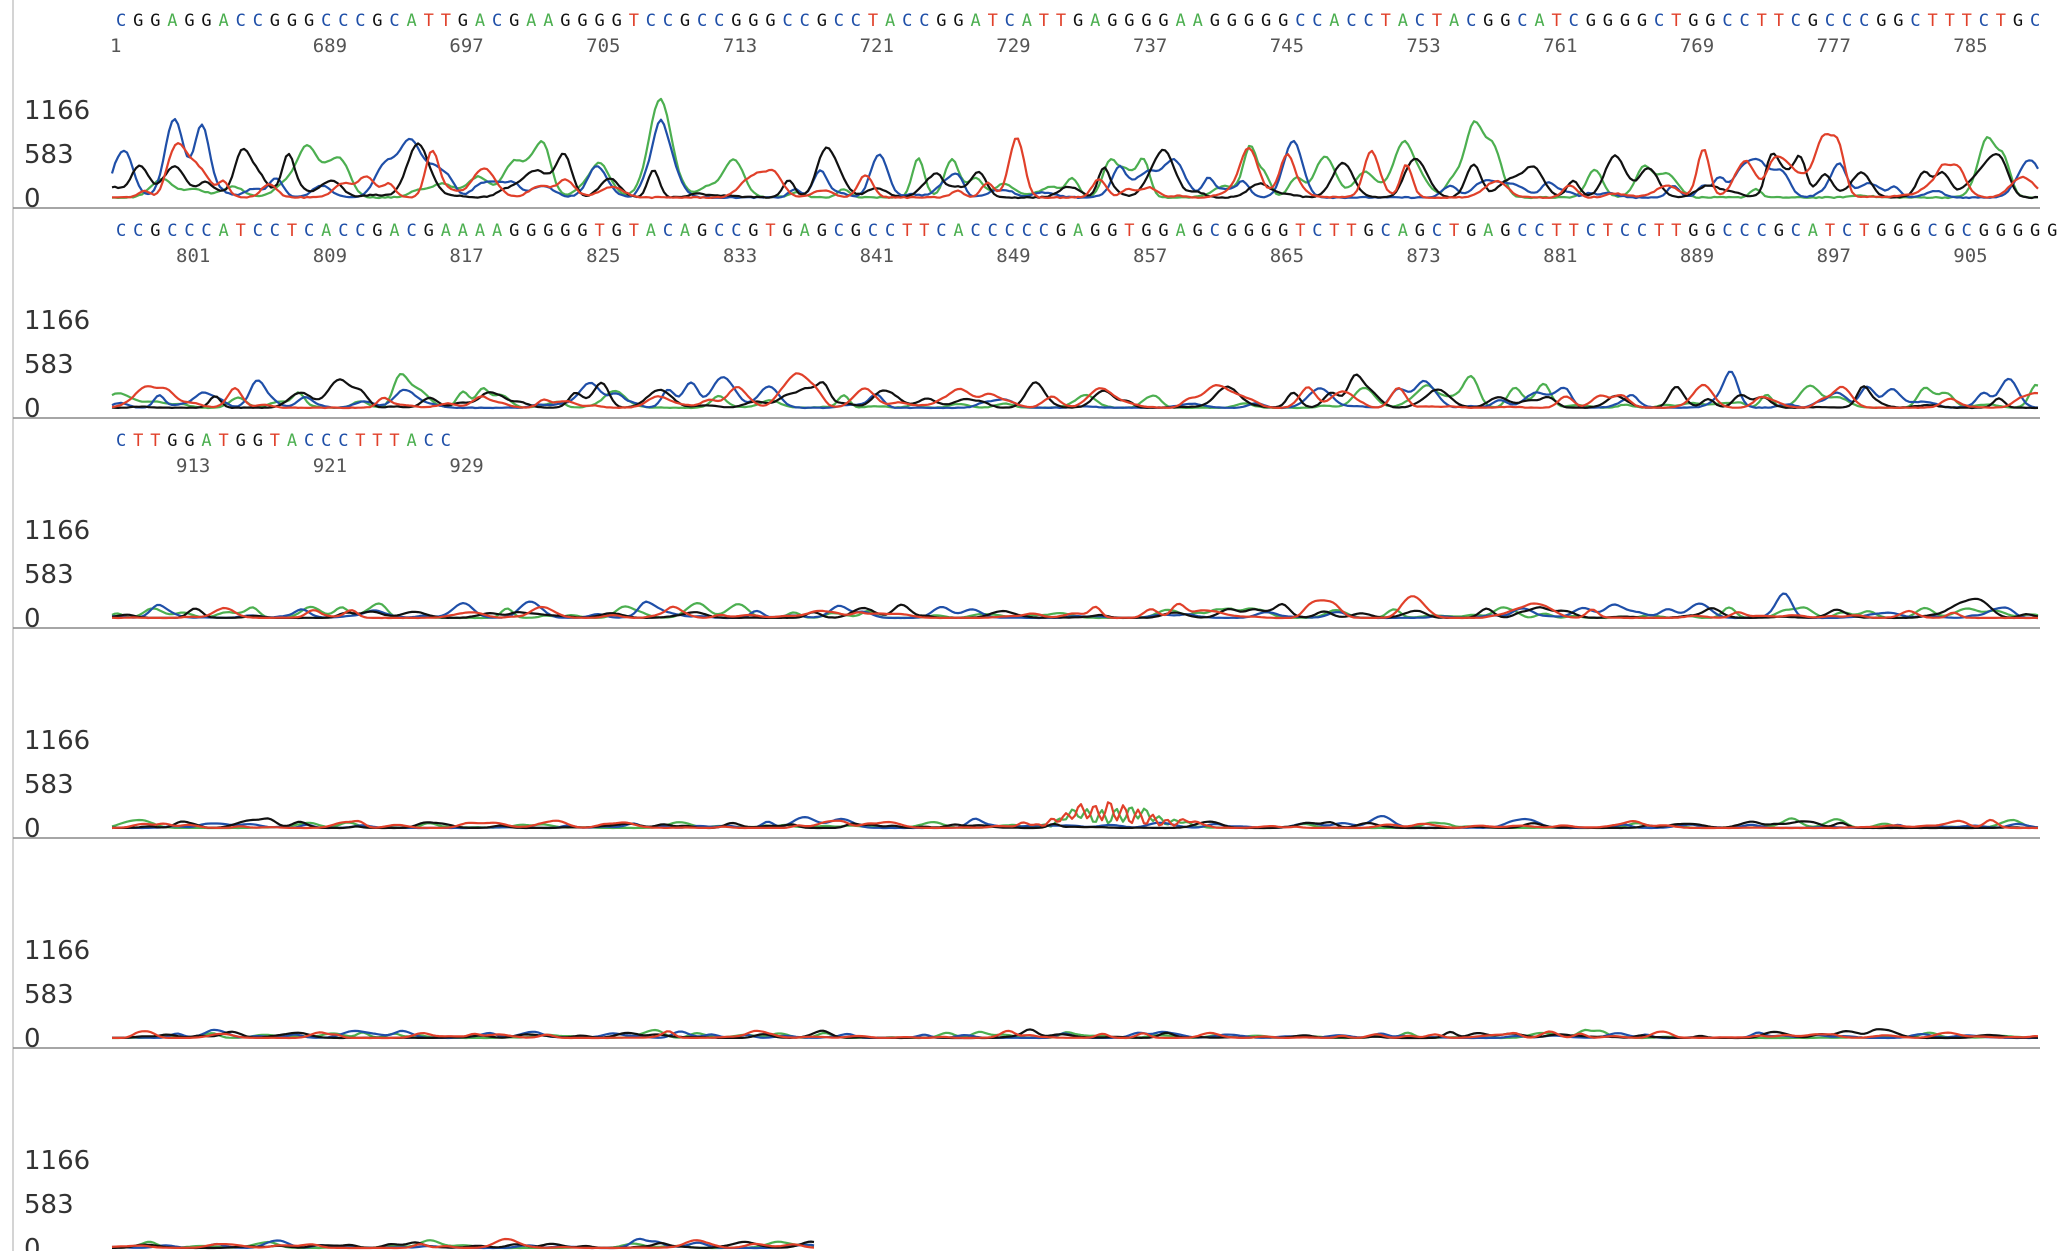  I want to click on position-label: 697, so click(466, 46).